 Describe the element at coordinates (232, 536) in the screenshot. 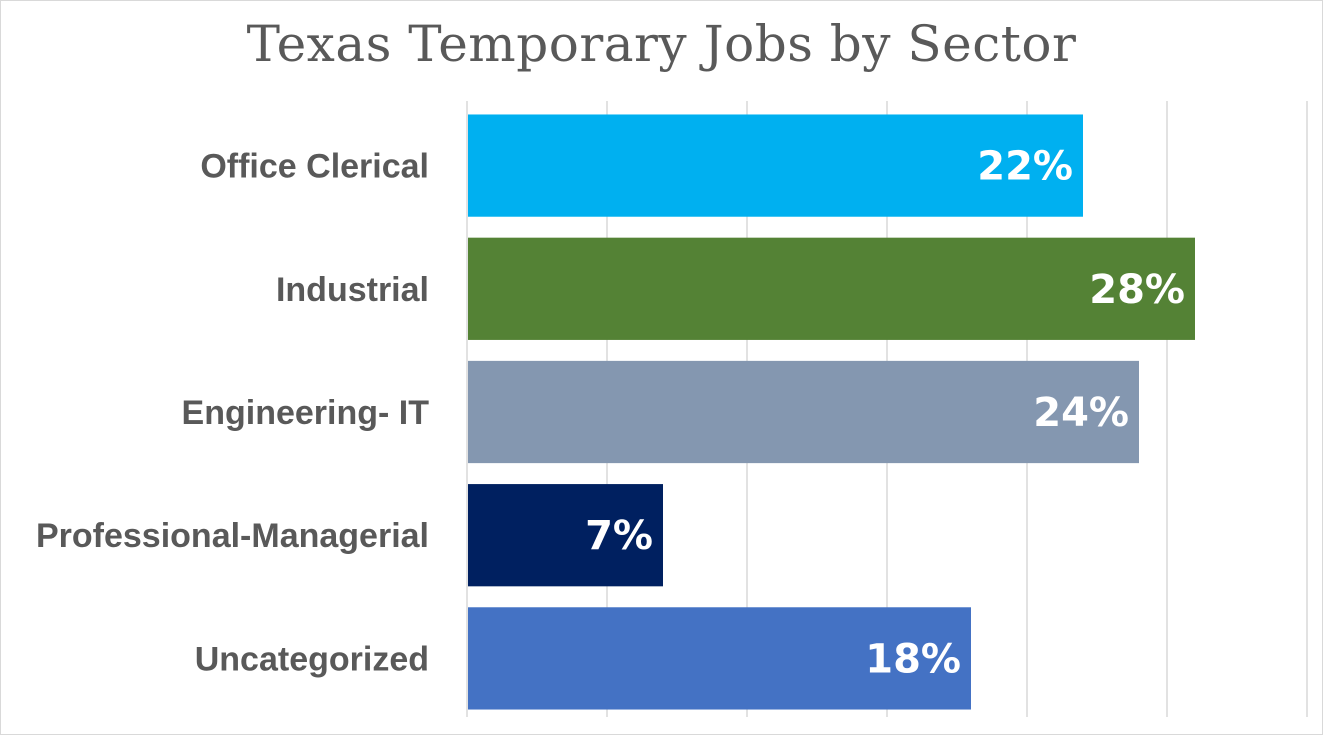

I see `category-label: Professional-Managerial` at that location.